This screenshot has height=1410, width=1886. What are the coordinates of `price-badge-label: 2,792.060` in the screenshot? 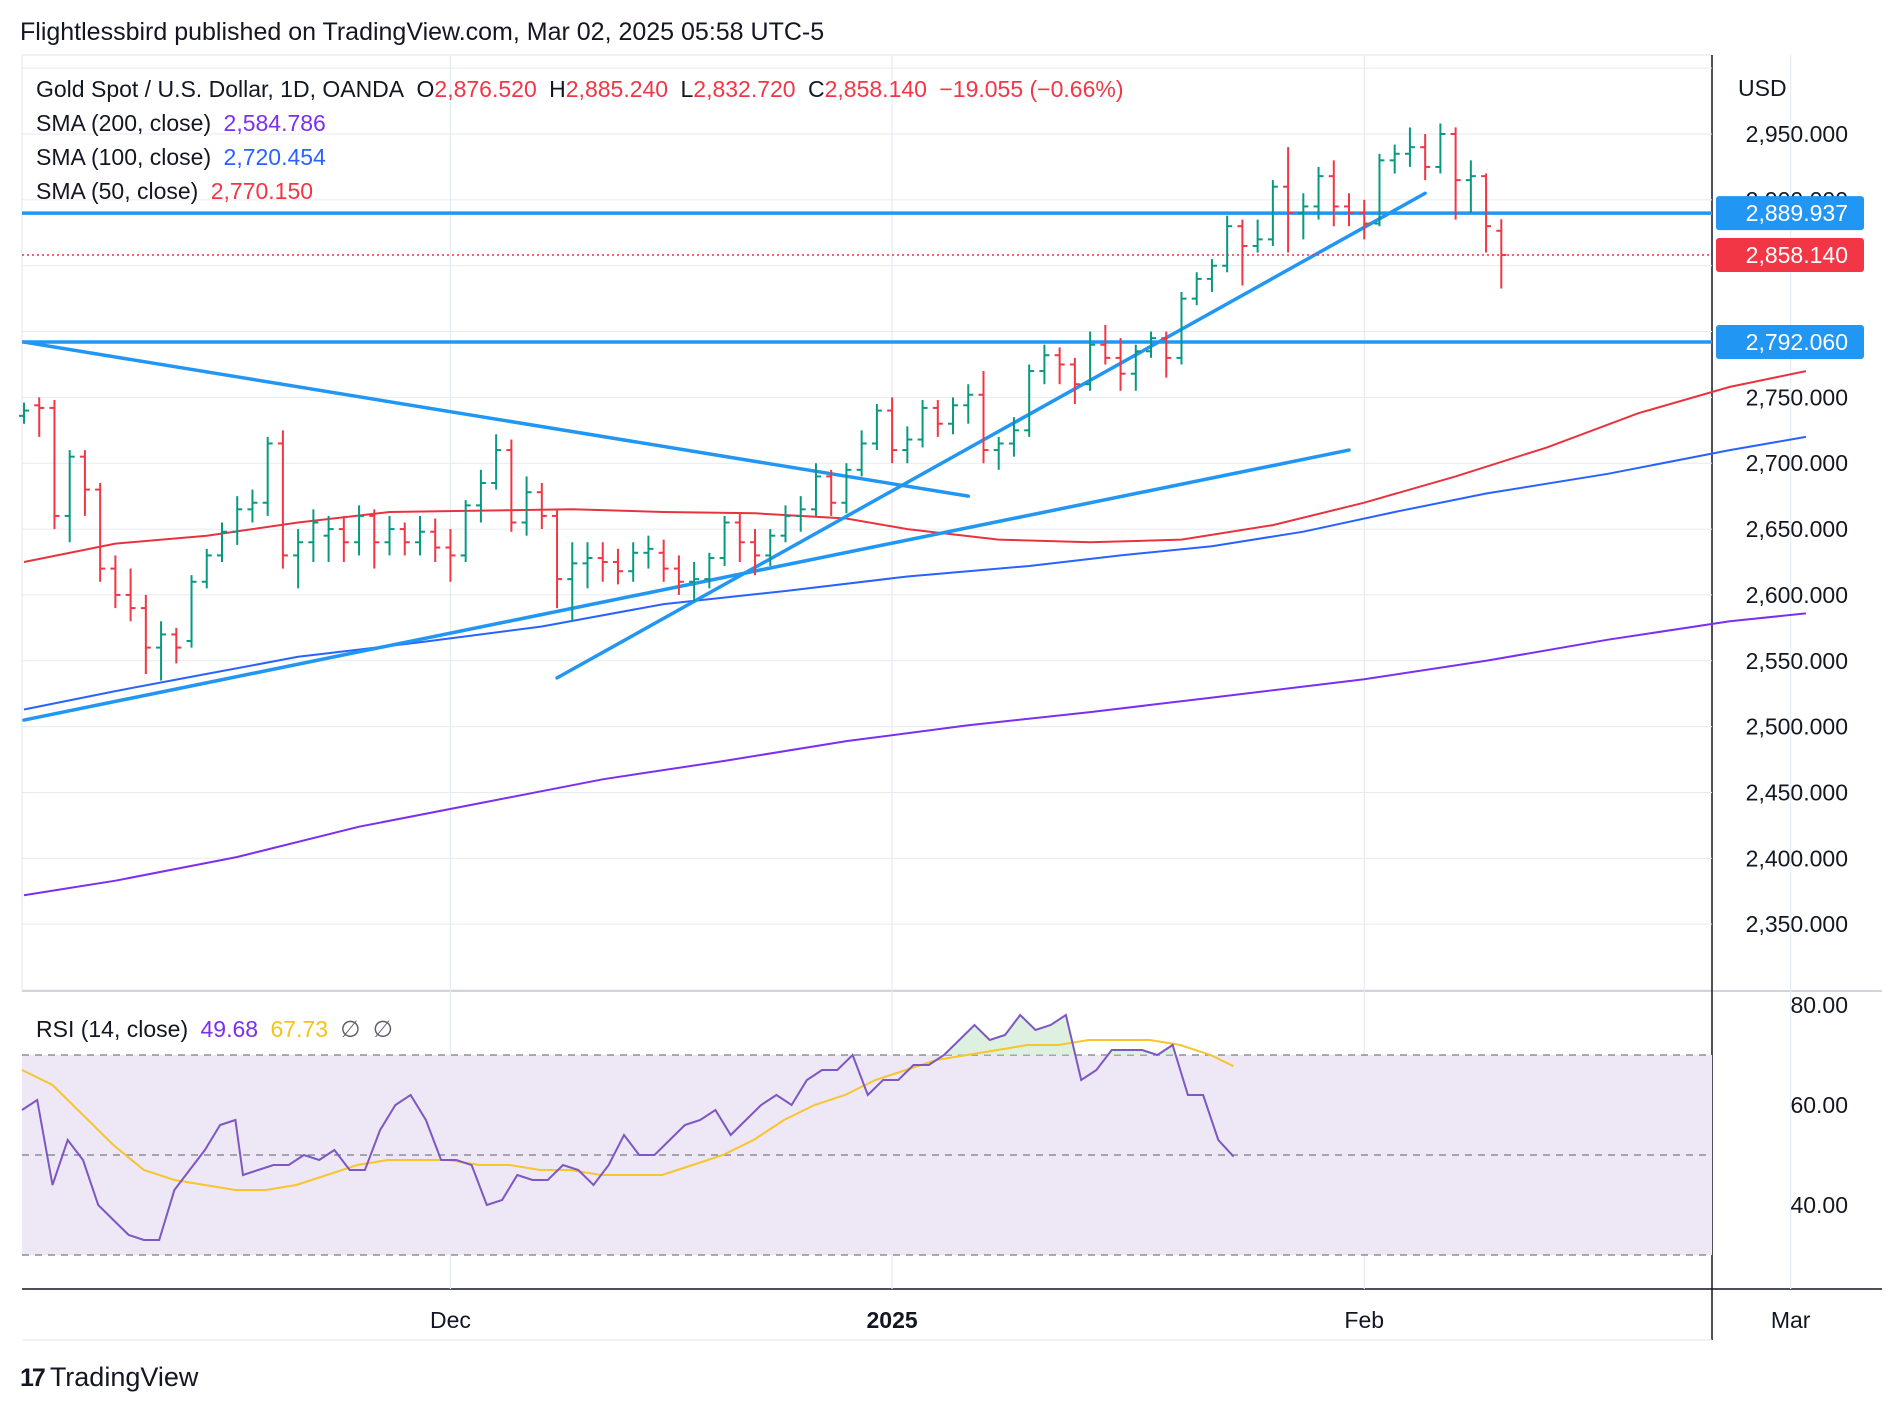 It's located at (1797, 342).